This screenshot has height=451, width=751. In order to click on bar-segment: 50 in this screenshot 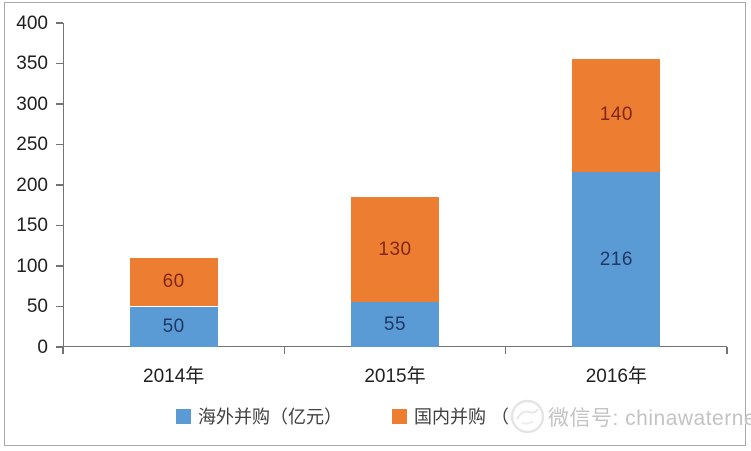, I will do `click(173, 326)`.